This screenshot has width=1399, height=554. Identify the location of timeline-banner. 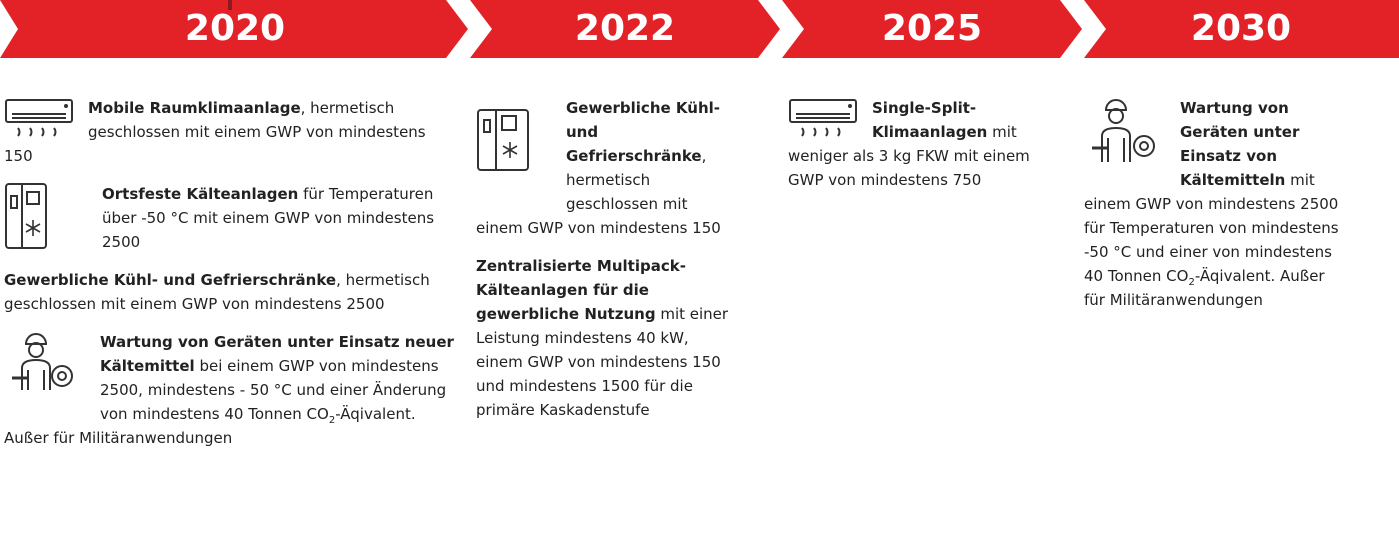
(699, 29).